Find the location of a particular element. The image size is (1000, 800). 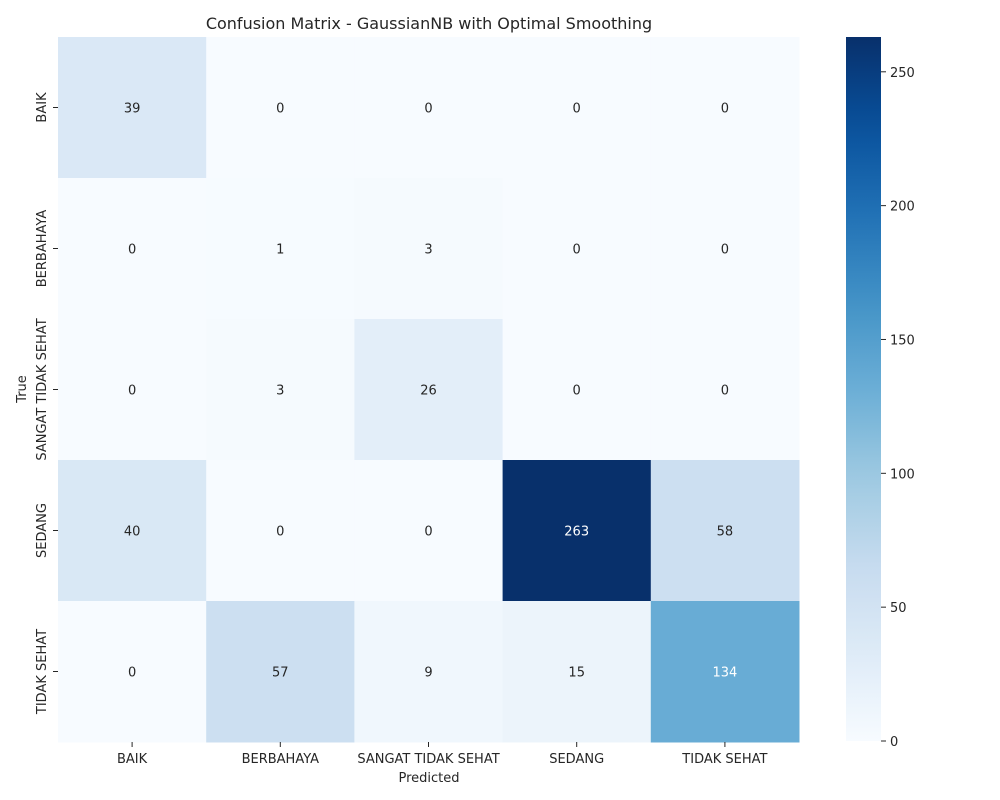

cell-value-label: 58 is located at coordinates (725, 532).